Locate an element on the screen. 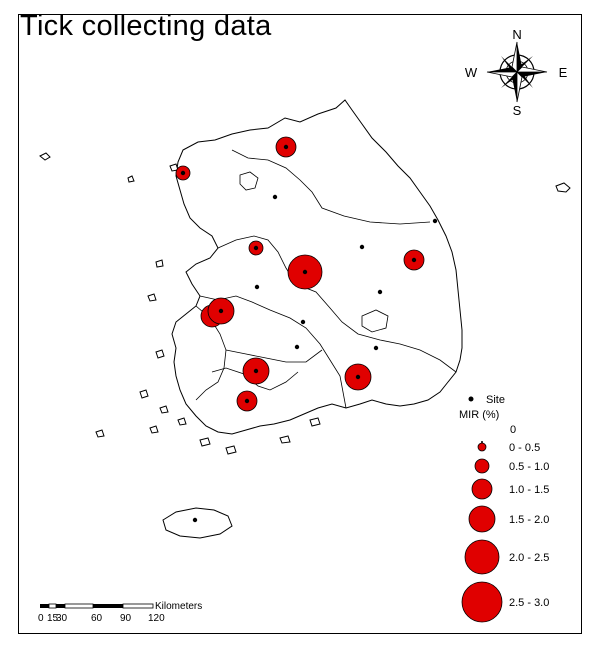 The width and height of the screenshot is (600, 647). legend-class-label: 2.0 - 2.5 is located at coordinates (529, 558).